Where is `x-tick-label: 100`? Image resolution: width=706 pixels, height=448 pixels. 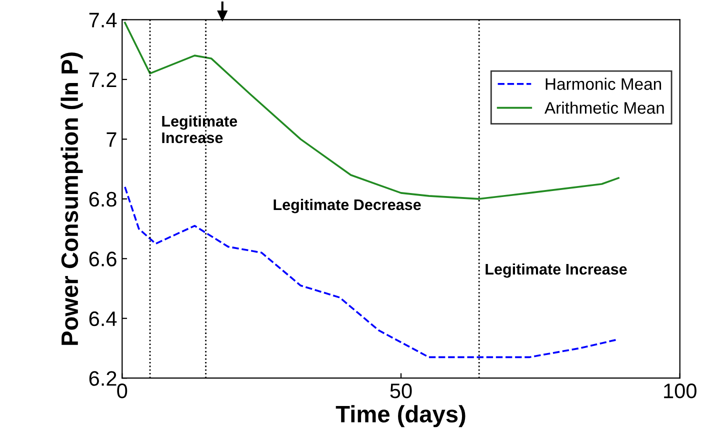
x-tick-label: 100 is located at coordinates (680, 391).